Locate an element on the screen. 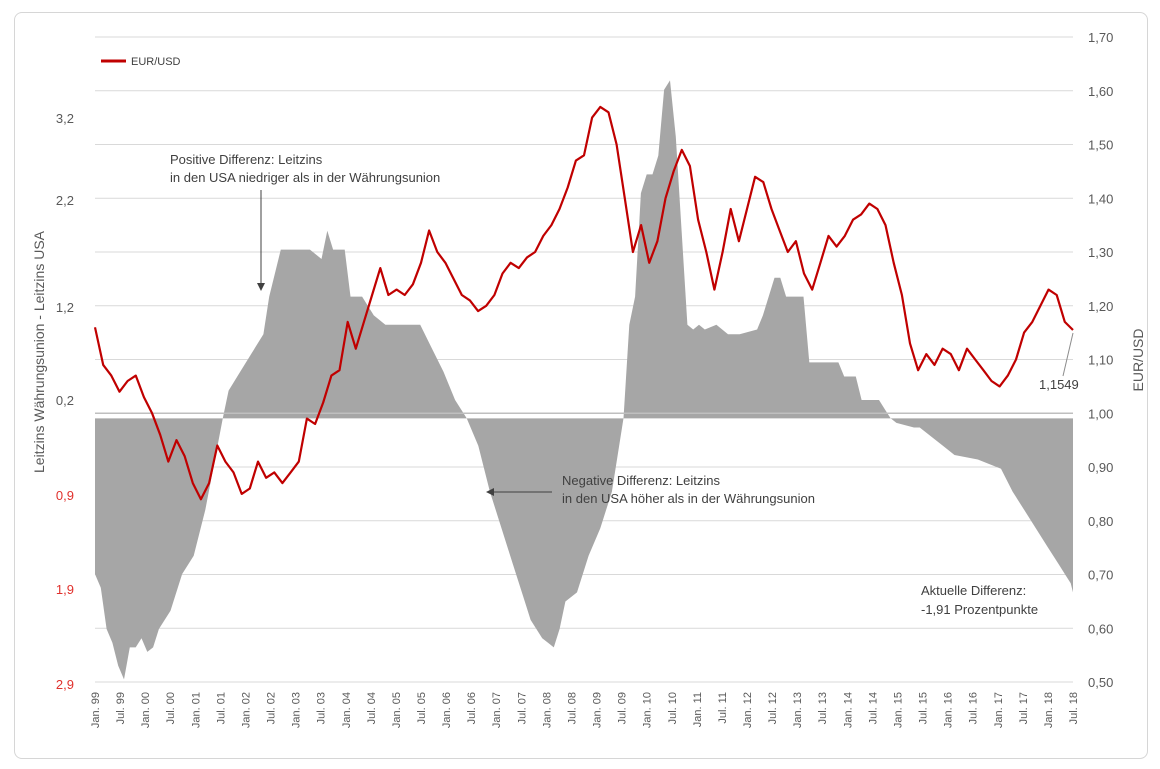 The height and width of the screenshot is (769, 1160). x-tick-label: Jul. 12 is located at coordinates (773, 708).